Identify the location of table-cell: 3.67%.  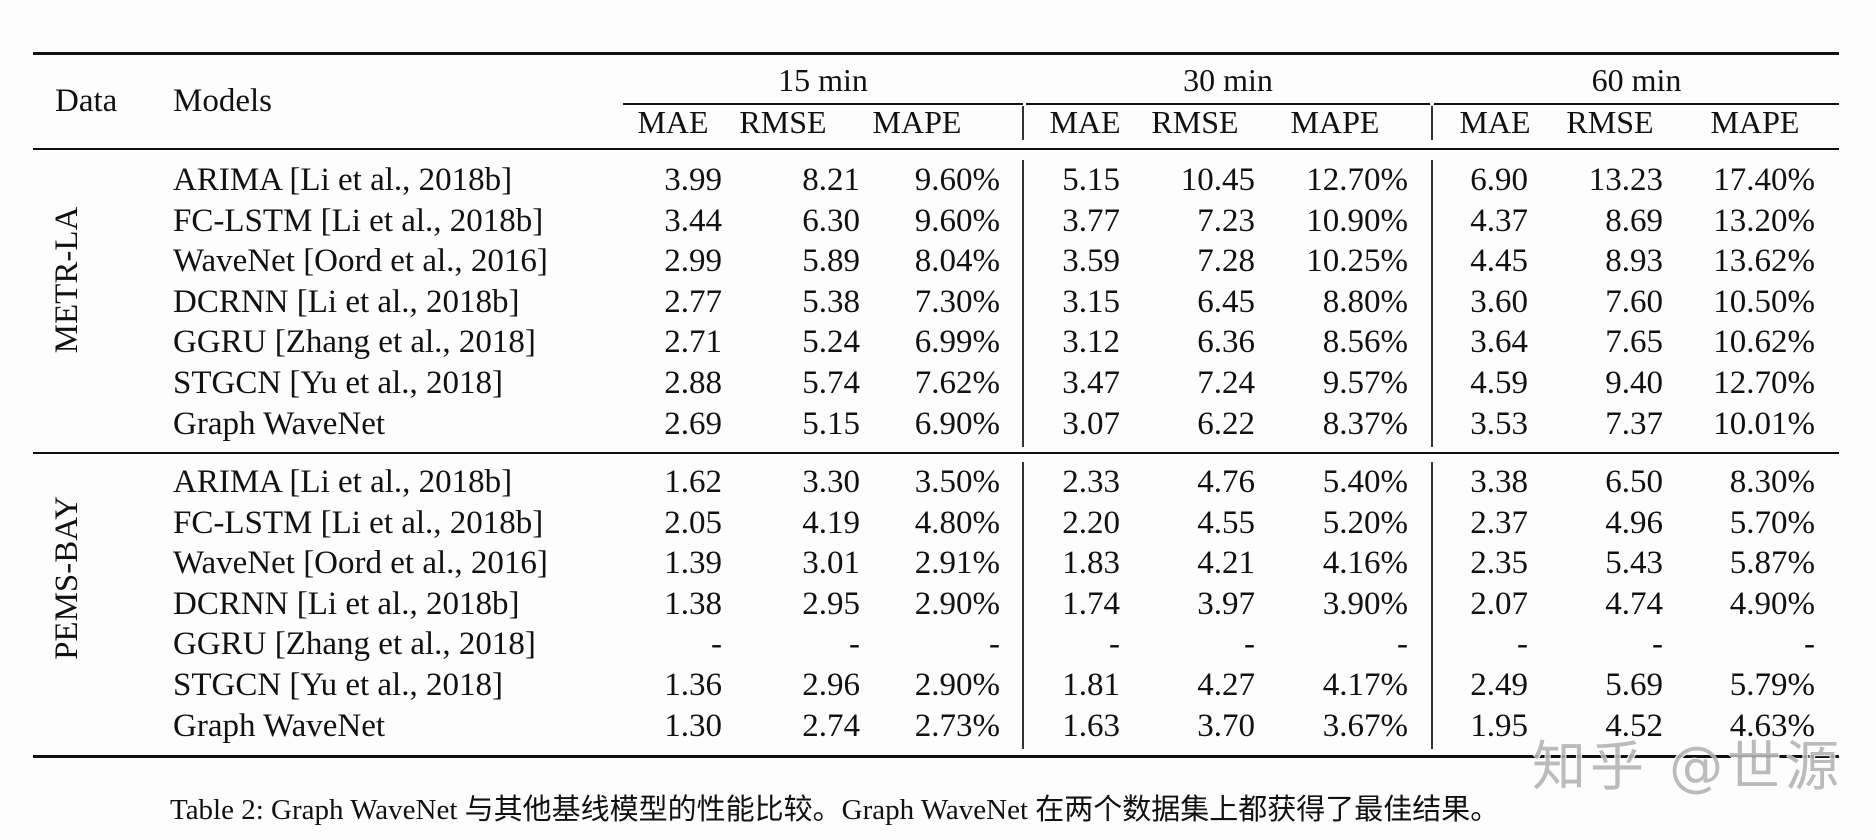
(1365, 725).